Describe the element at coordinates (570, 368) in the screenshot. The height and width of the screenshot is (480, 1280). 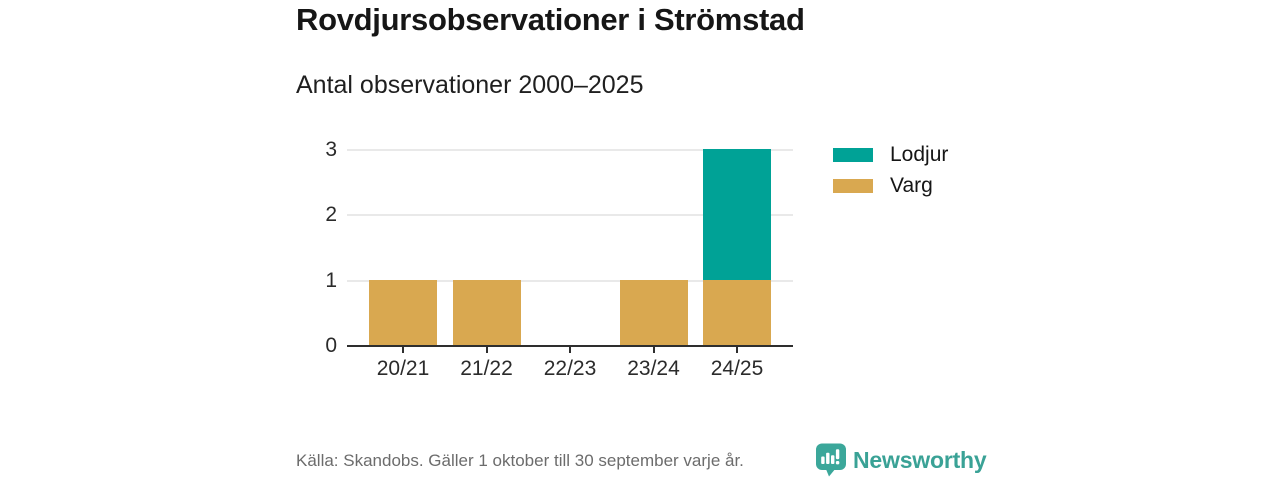
I see `x-axis-tick-label: 22/23` at that location.